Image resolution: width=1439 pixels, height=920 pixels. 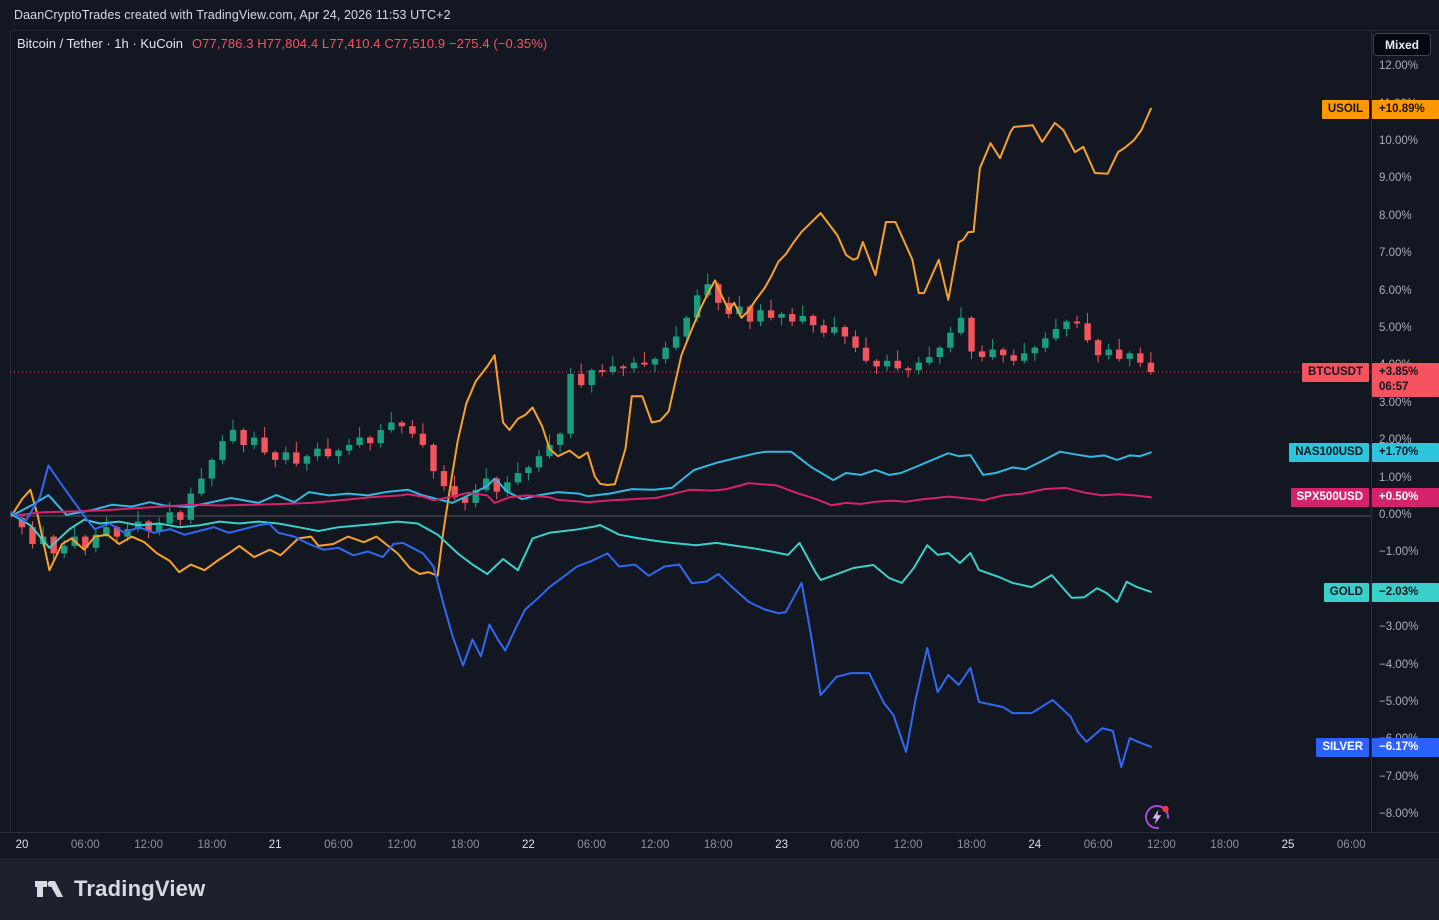 I want to click on price-tick: −8.00%, so click(x=1399, y=814).